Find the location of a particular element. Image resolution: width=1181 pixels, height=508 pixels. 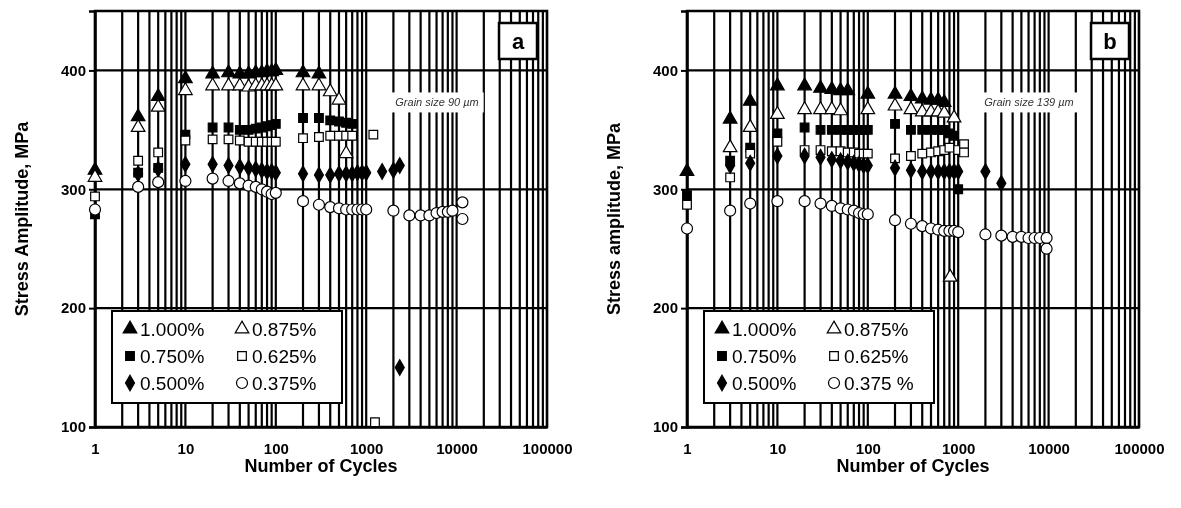

legend-label: 0.375% is located at coordinates (284, 383).